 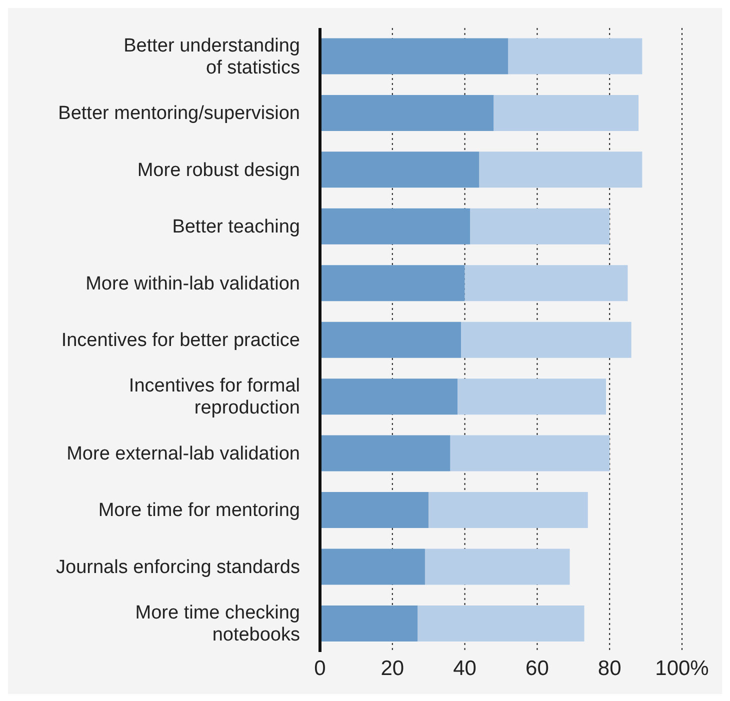 I want to click on x-tick-label: 20, so click(x=392, y=668).